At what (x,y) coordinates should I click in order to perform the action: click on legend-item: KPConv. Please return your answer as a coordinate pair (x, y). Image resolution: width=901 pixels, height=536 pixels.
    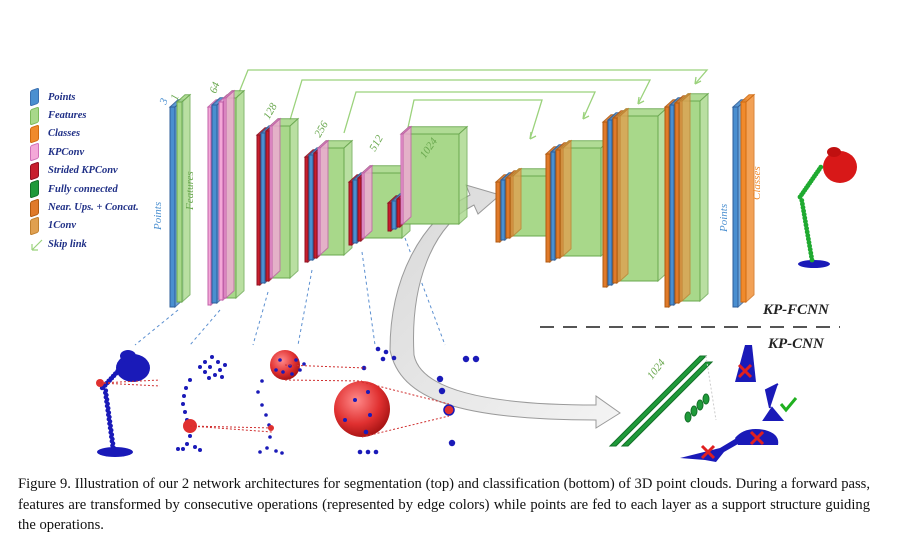
    Looking at the image, I should click on (84, 152).